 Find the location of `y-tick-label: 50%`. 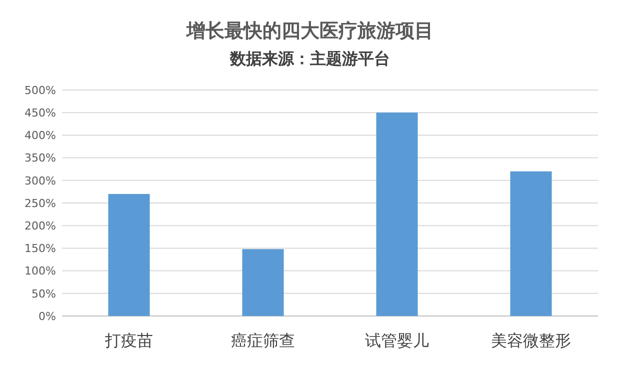

y-tick-label: 50% is located at coordinates (44, 293).